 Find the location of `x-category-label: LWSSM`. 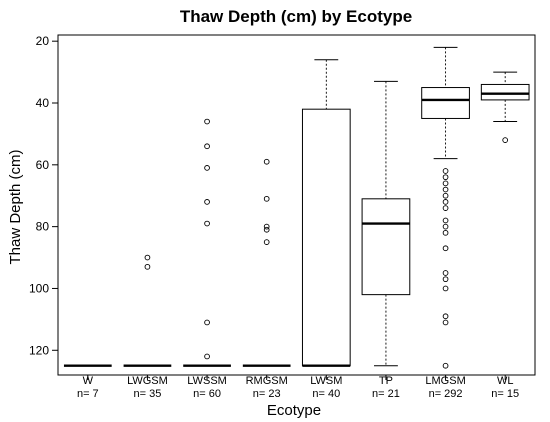

x-category-label: LWSSM is located at coordinates (207, 381).